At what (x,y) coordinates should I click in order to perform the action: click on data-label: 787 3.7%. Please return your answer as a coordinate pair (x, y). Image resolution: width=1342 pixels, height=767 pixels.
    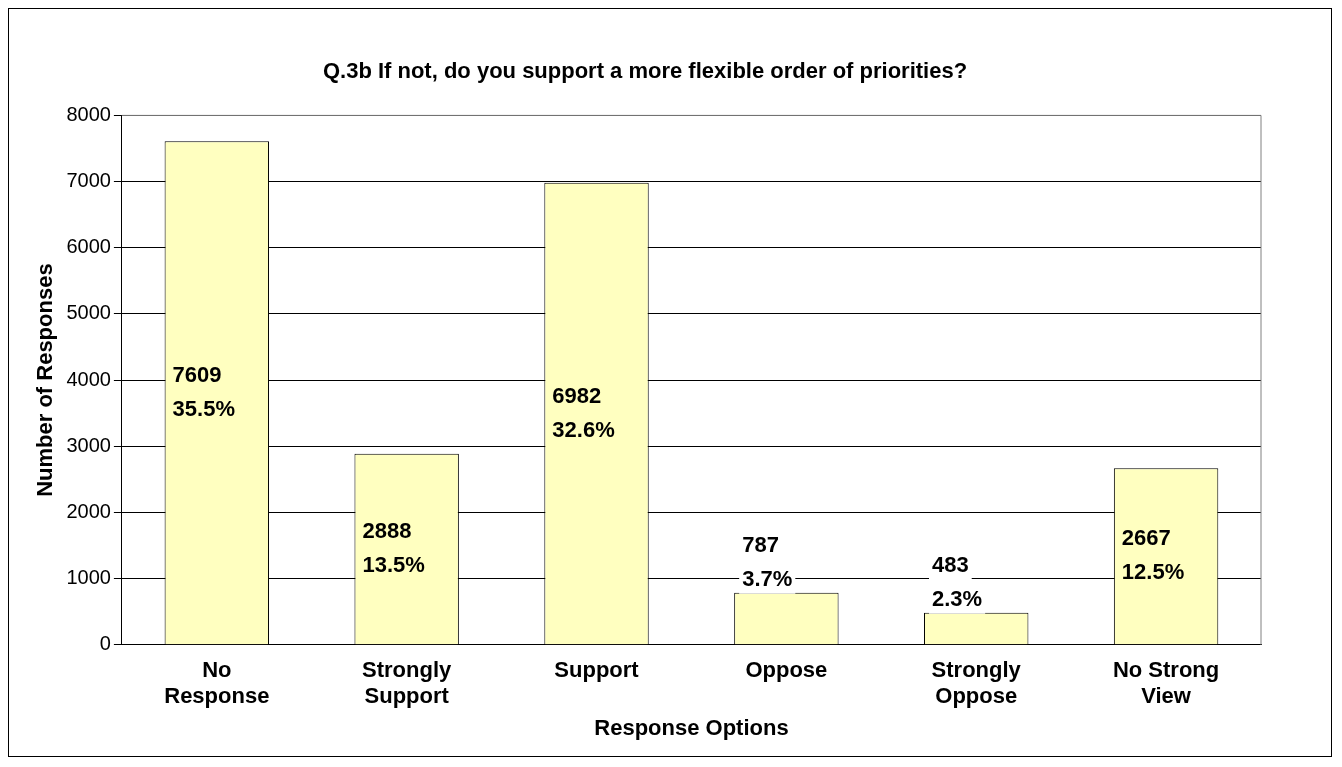
    Looking at the image, I should click on (767, 561).